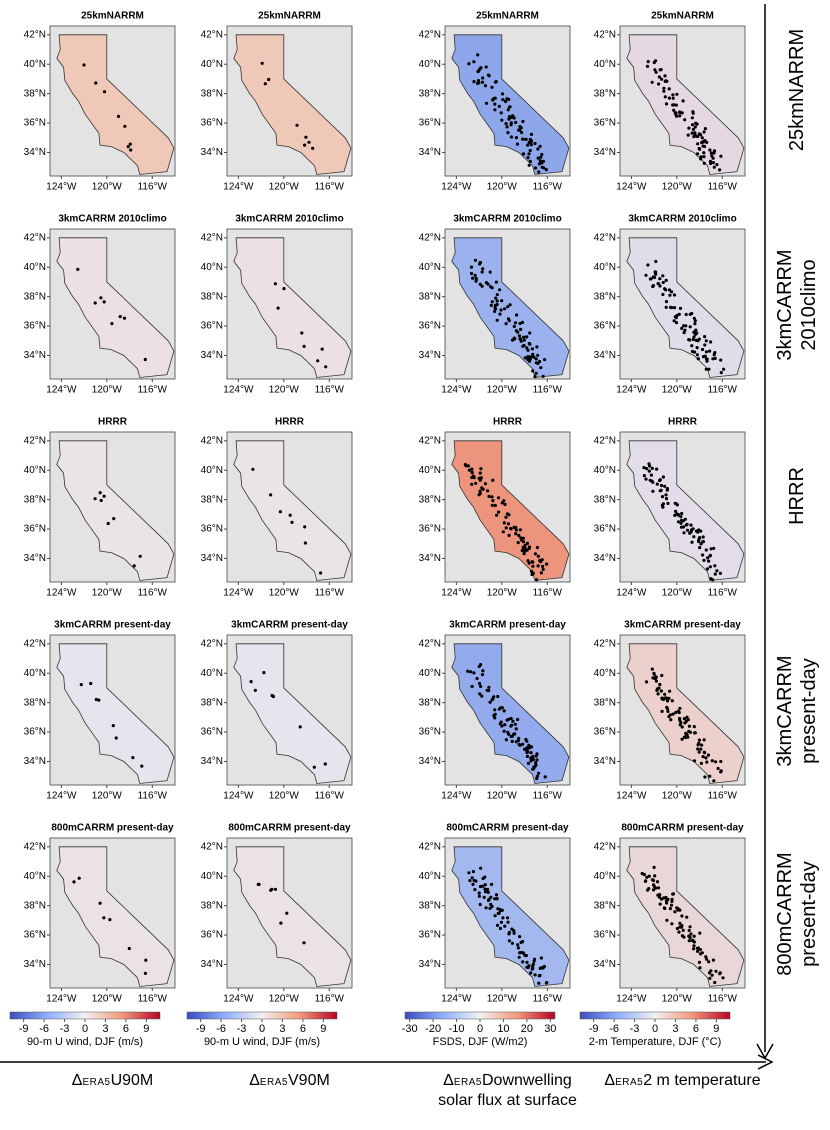  I want to click on colorbar-tick-label: 9, so click(716, 1029).